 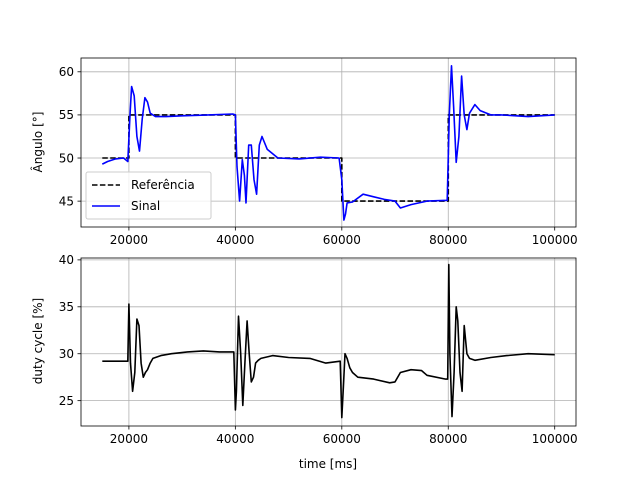 What do you see at coordinates (66, 201) in the screenshot?
I see `y-tick-label: 45` at bounding box center [66, 201].